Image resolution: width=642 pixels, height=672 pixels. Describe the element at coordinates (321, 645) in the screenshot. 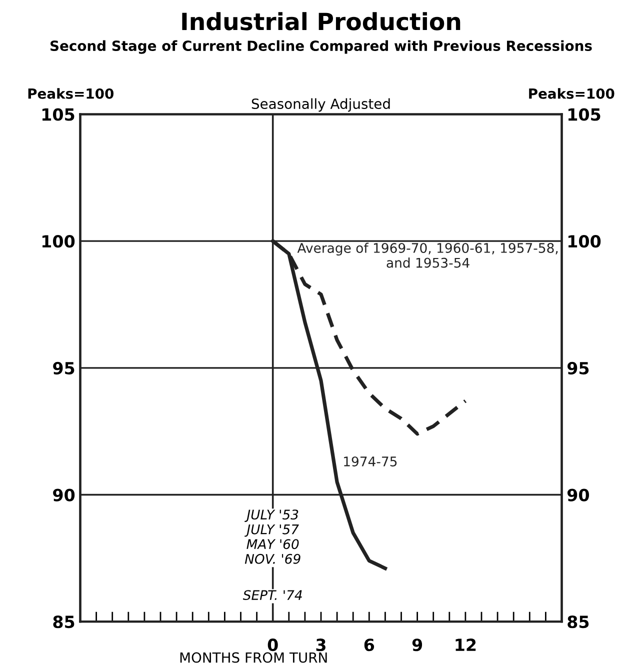

I see `x-tick-label: 3` at that location.